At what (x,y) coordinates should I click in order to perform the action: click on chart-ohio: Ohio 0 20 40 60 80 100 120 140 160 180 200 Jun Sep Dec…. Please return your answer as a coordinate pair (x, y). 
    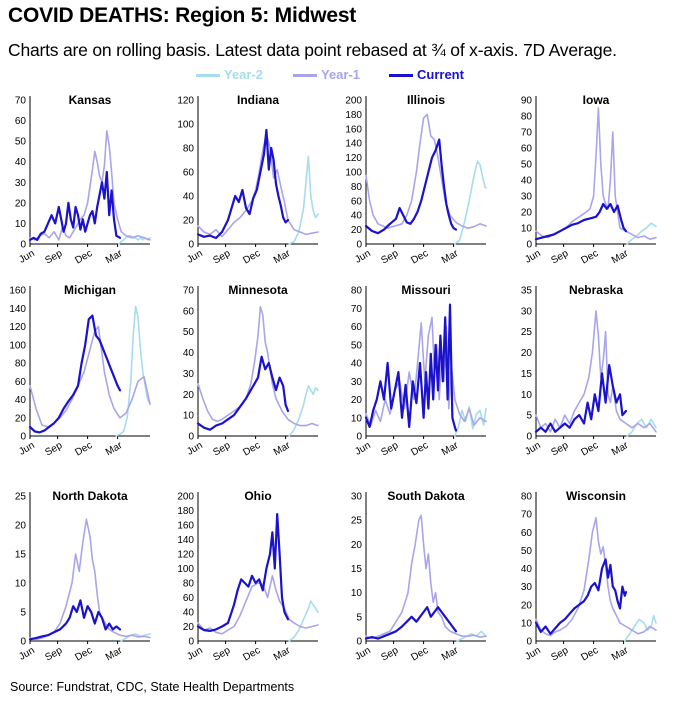
    Looking at the image, I should click on (248, 576).